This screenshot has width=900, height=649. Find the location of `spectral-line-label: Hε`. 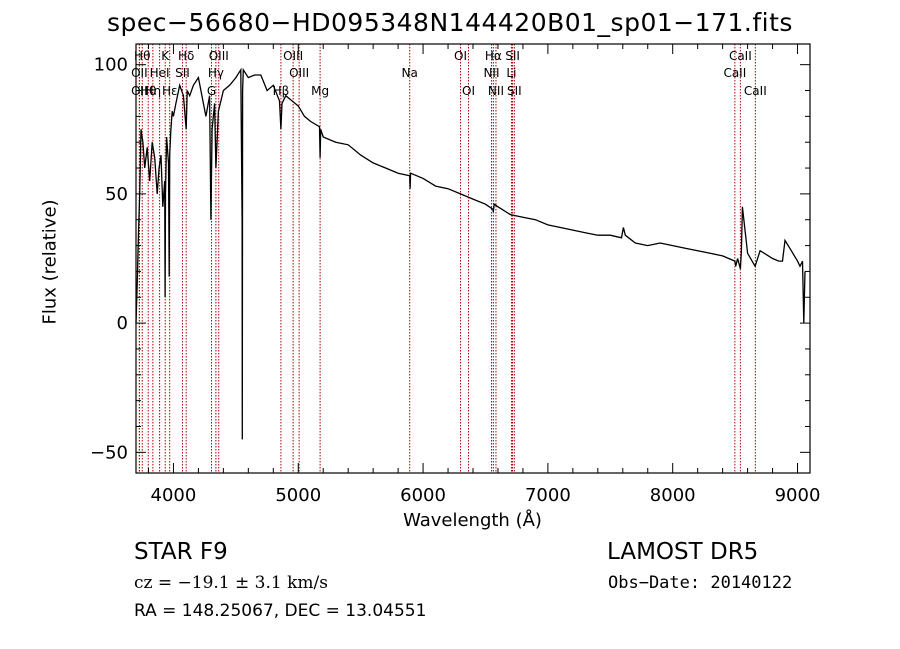

spectral-line-label: Hε is located at coordinates (170, 91).